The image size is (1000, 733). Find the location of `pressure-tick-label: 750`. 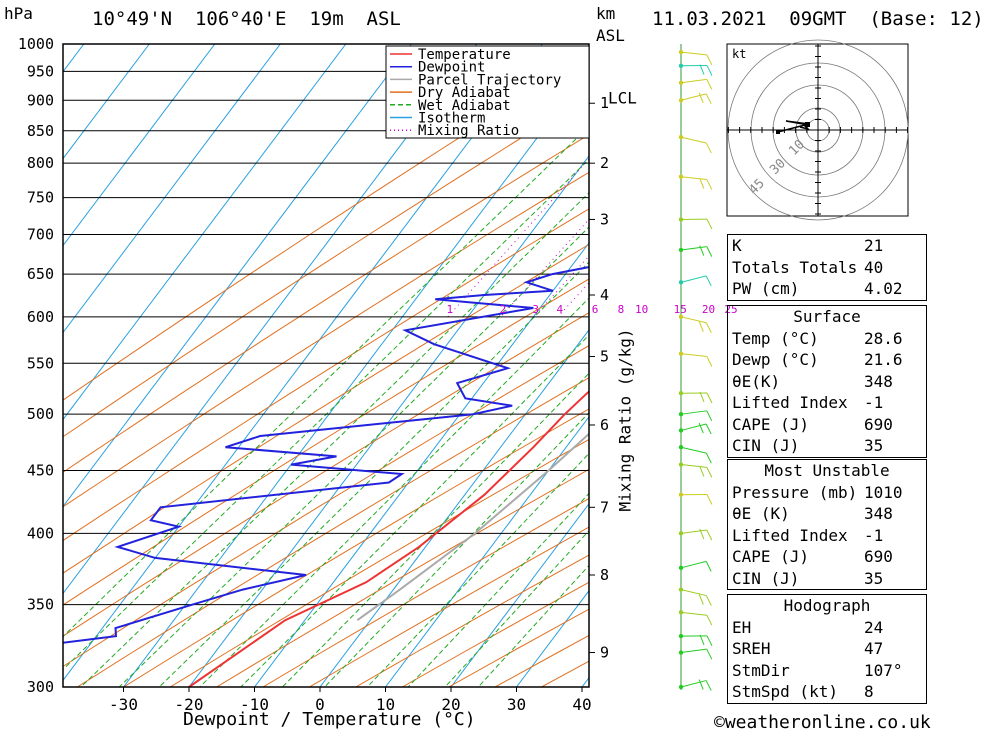

pressure-tick-label: 750 is located at coordinates (40, 198).